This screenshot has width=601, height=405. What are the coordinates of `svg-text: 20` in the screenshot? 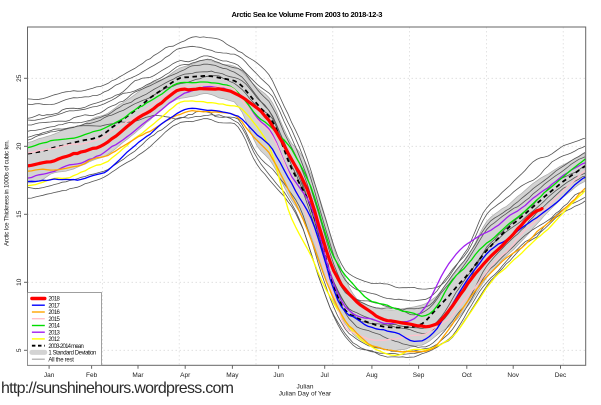 It's located at (19, 146).